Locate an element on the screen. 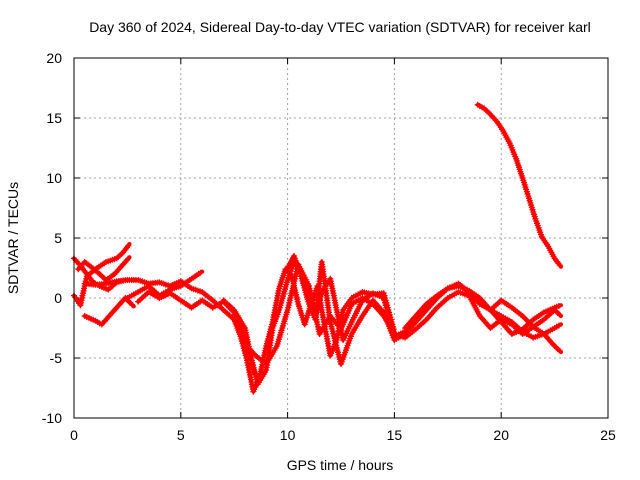 The width and height of the screenshot is (640, 480). series-sat-m is located at coordinates (525, 313).